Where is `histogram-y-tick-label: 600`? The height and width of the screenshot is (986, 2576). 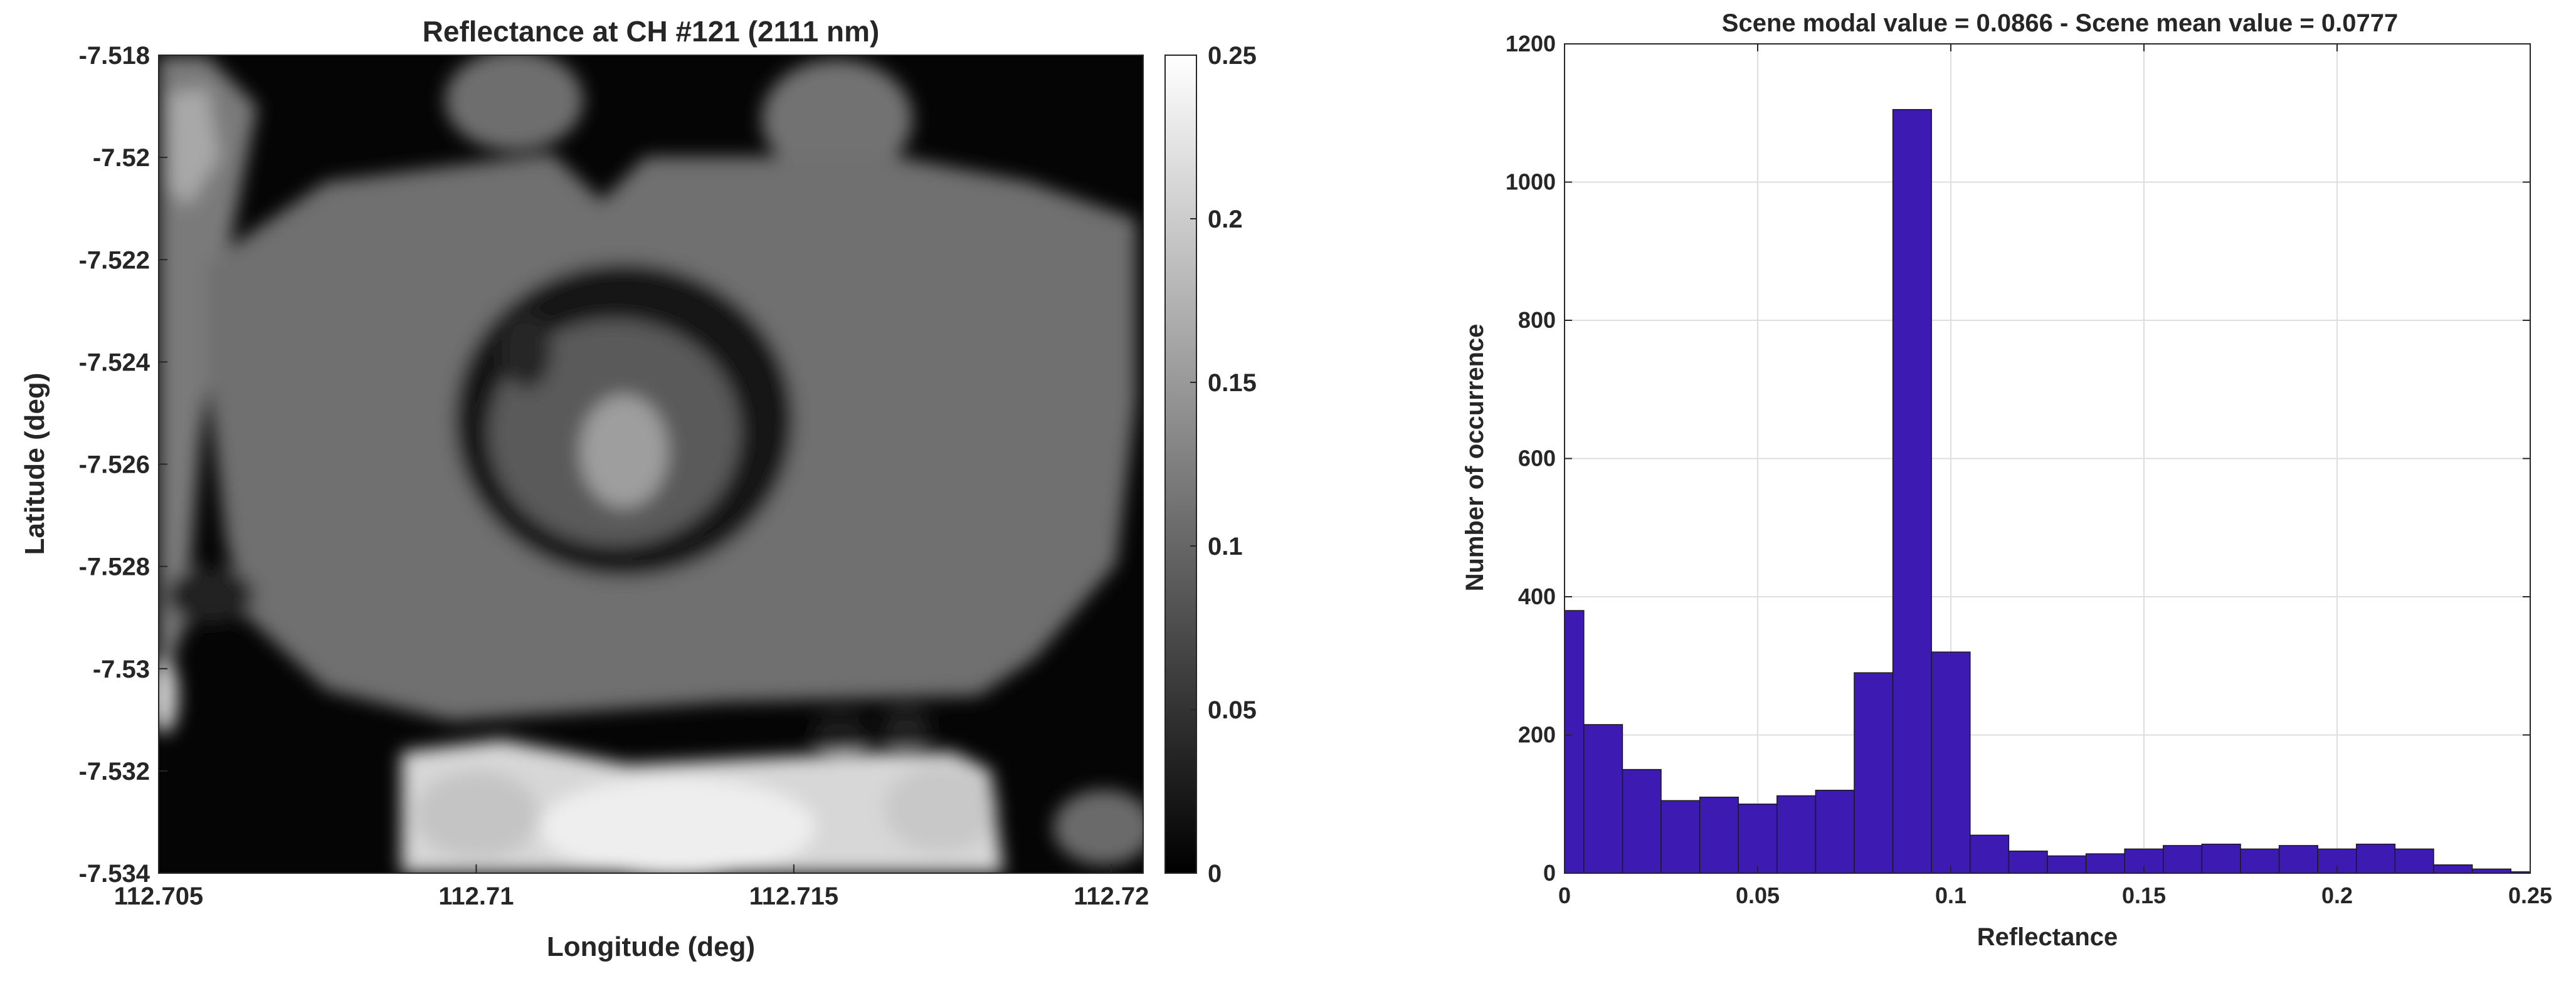
histogram-y-tick-label: 600 is located at coordinates (1537, 458).